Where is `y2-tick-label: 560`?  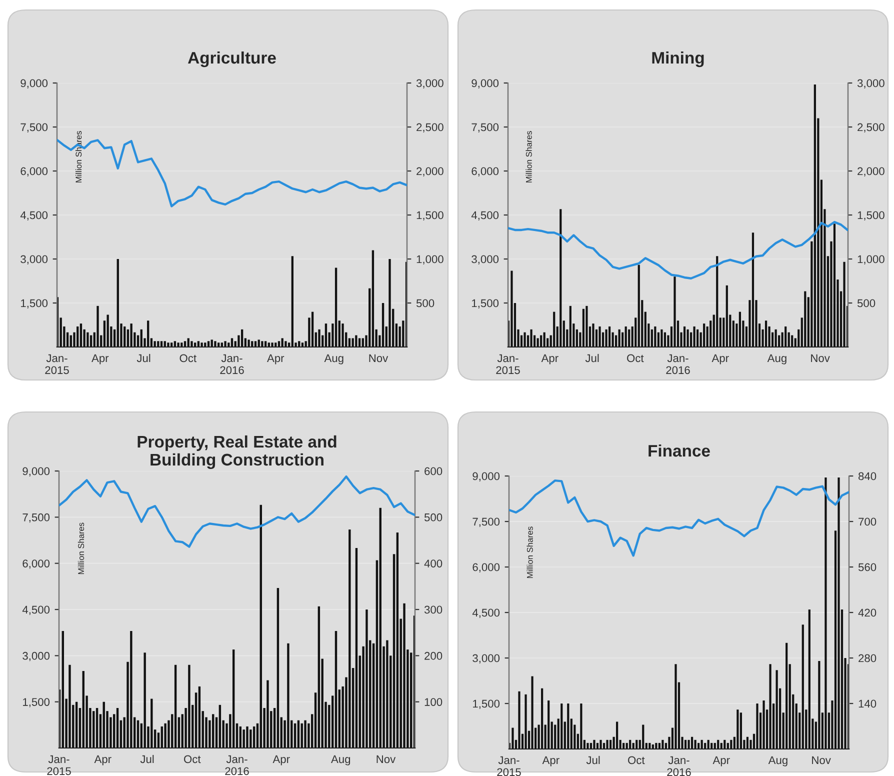
y2-tick-label: 560 is located at coordinates (867, 567).